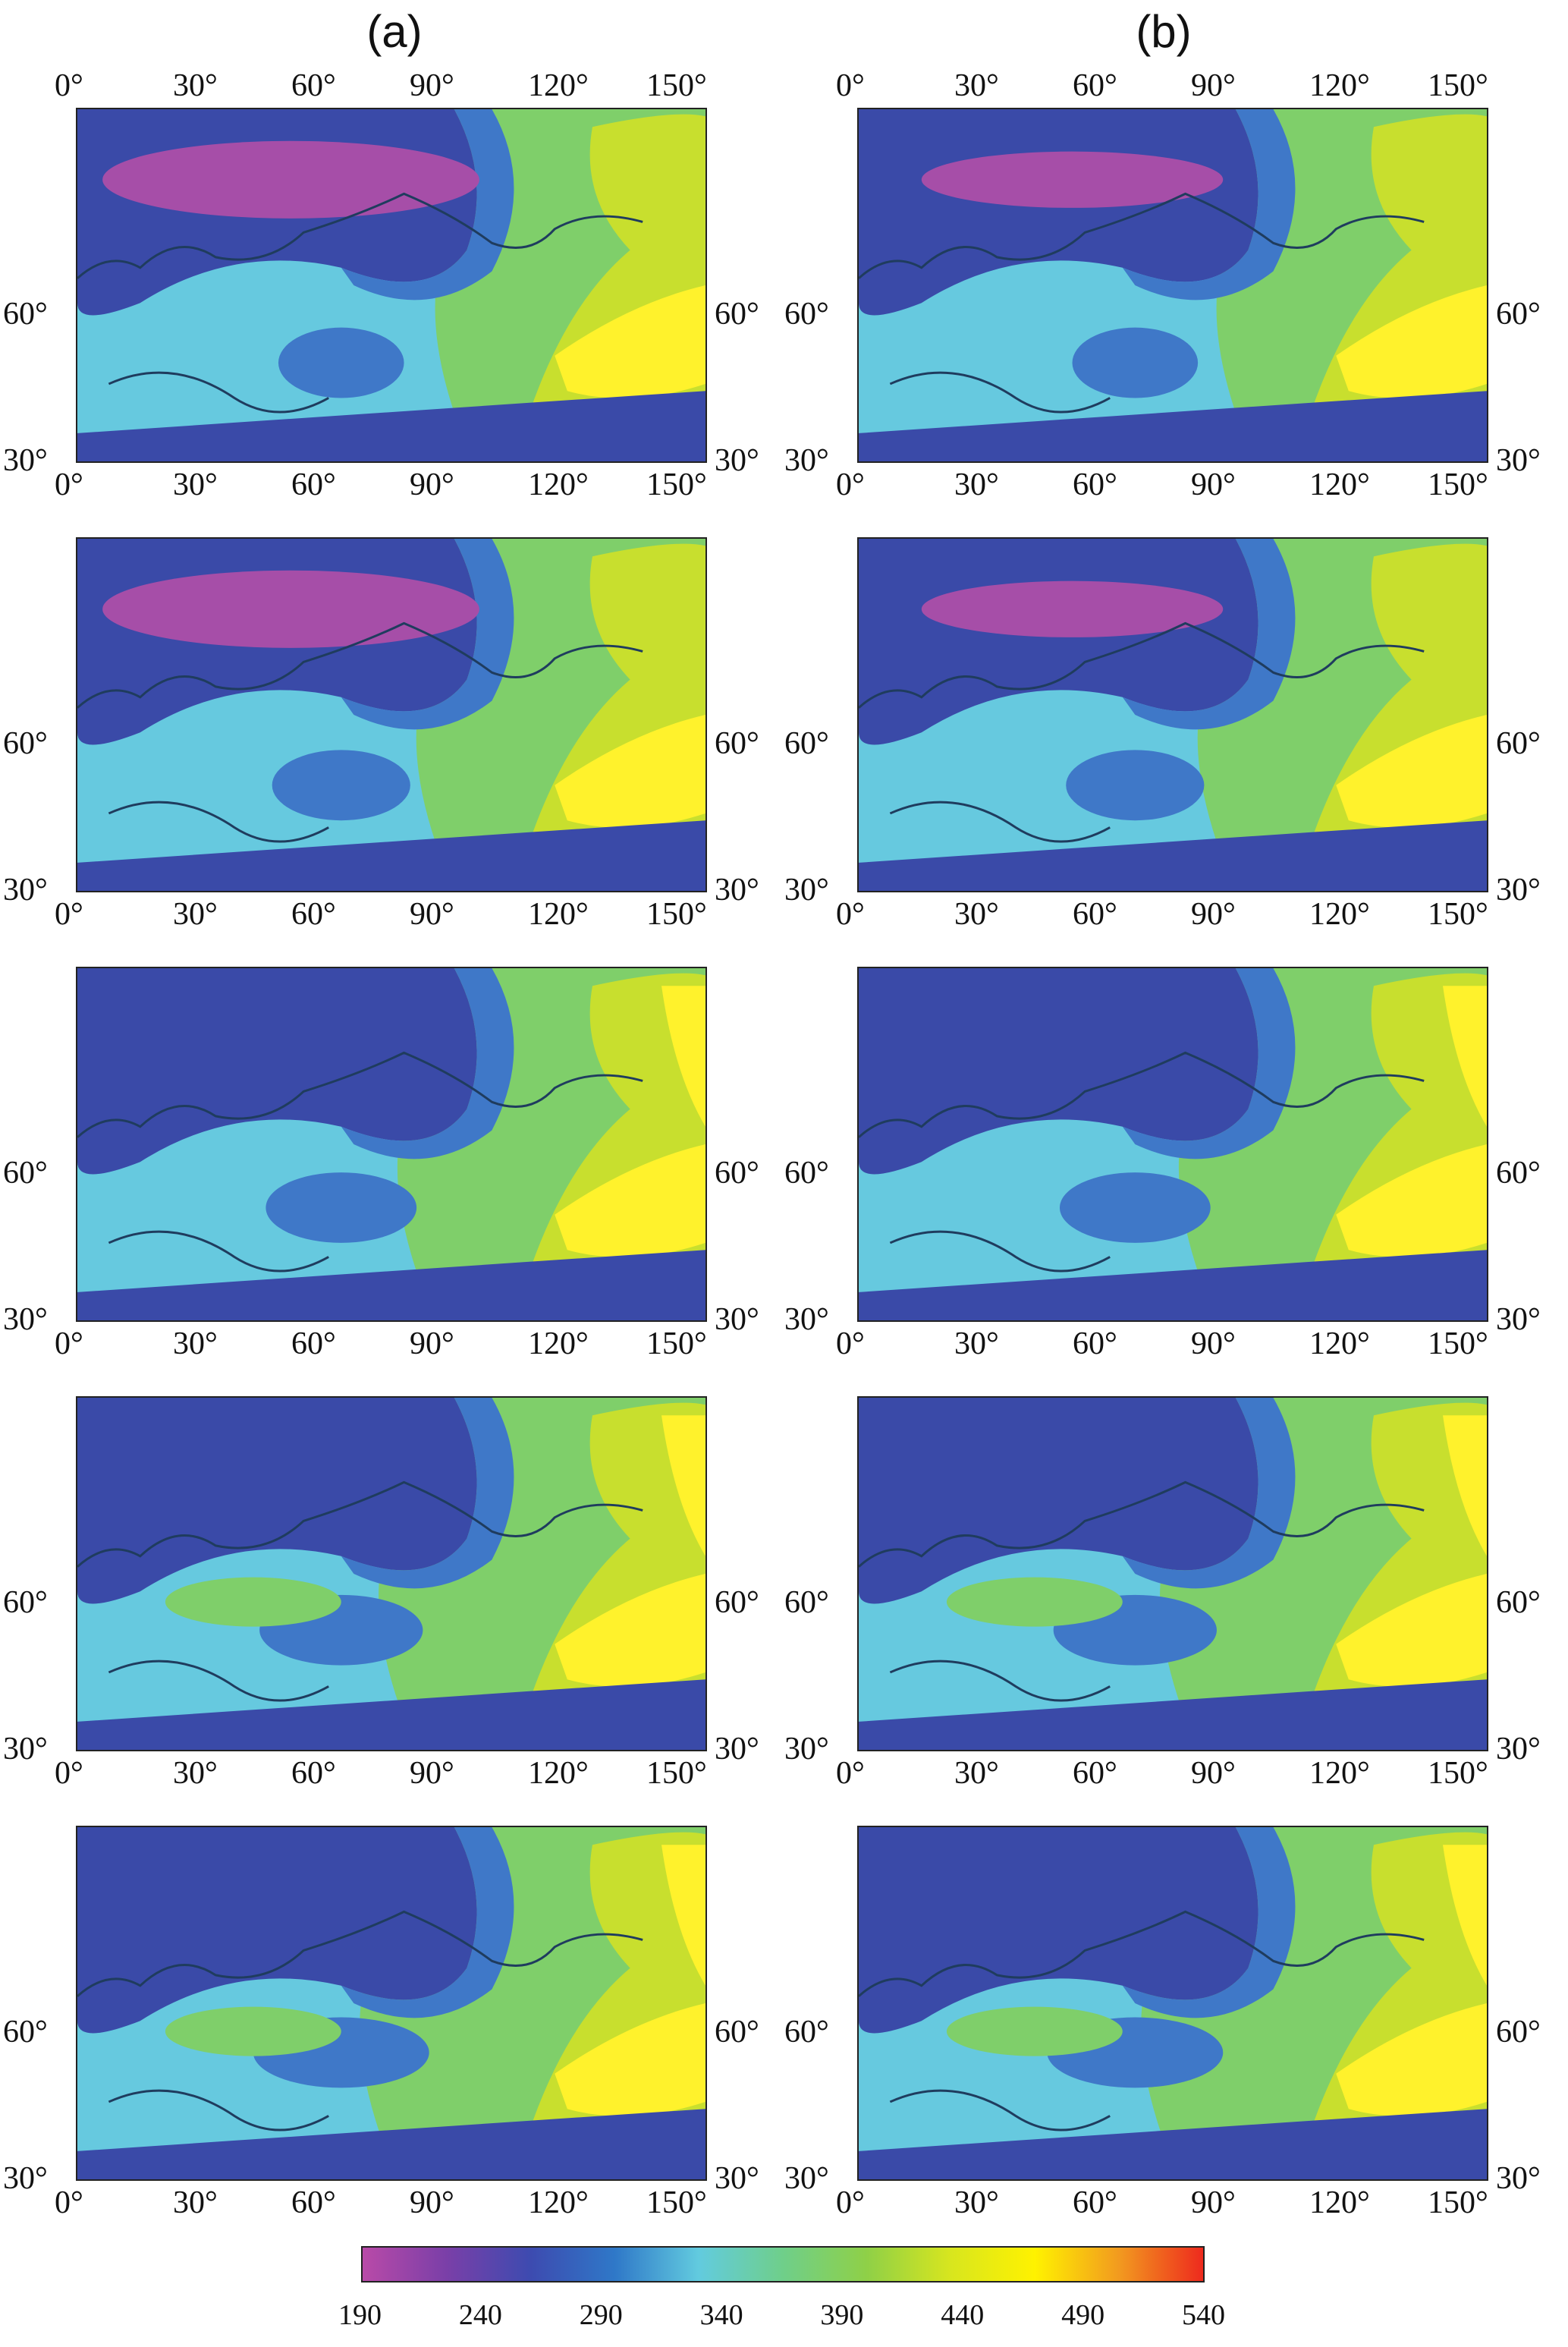  Describe the element at coordinates (1164, 31) in the screenshot. I see `column-label-1: (b)` at that location.